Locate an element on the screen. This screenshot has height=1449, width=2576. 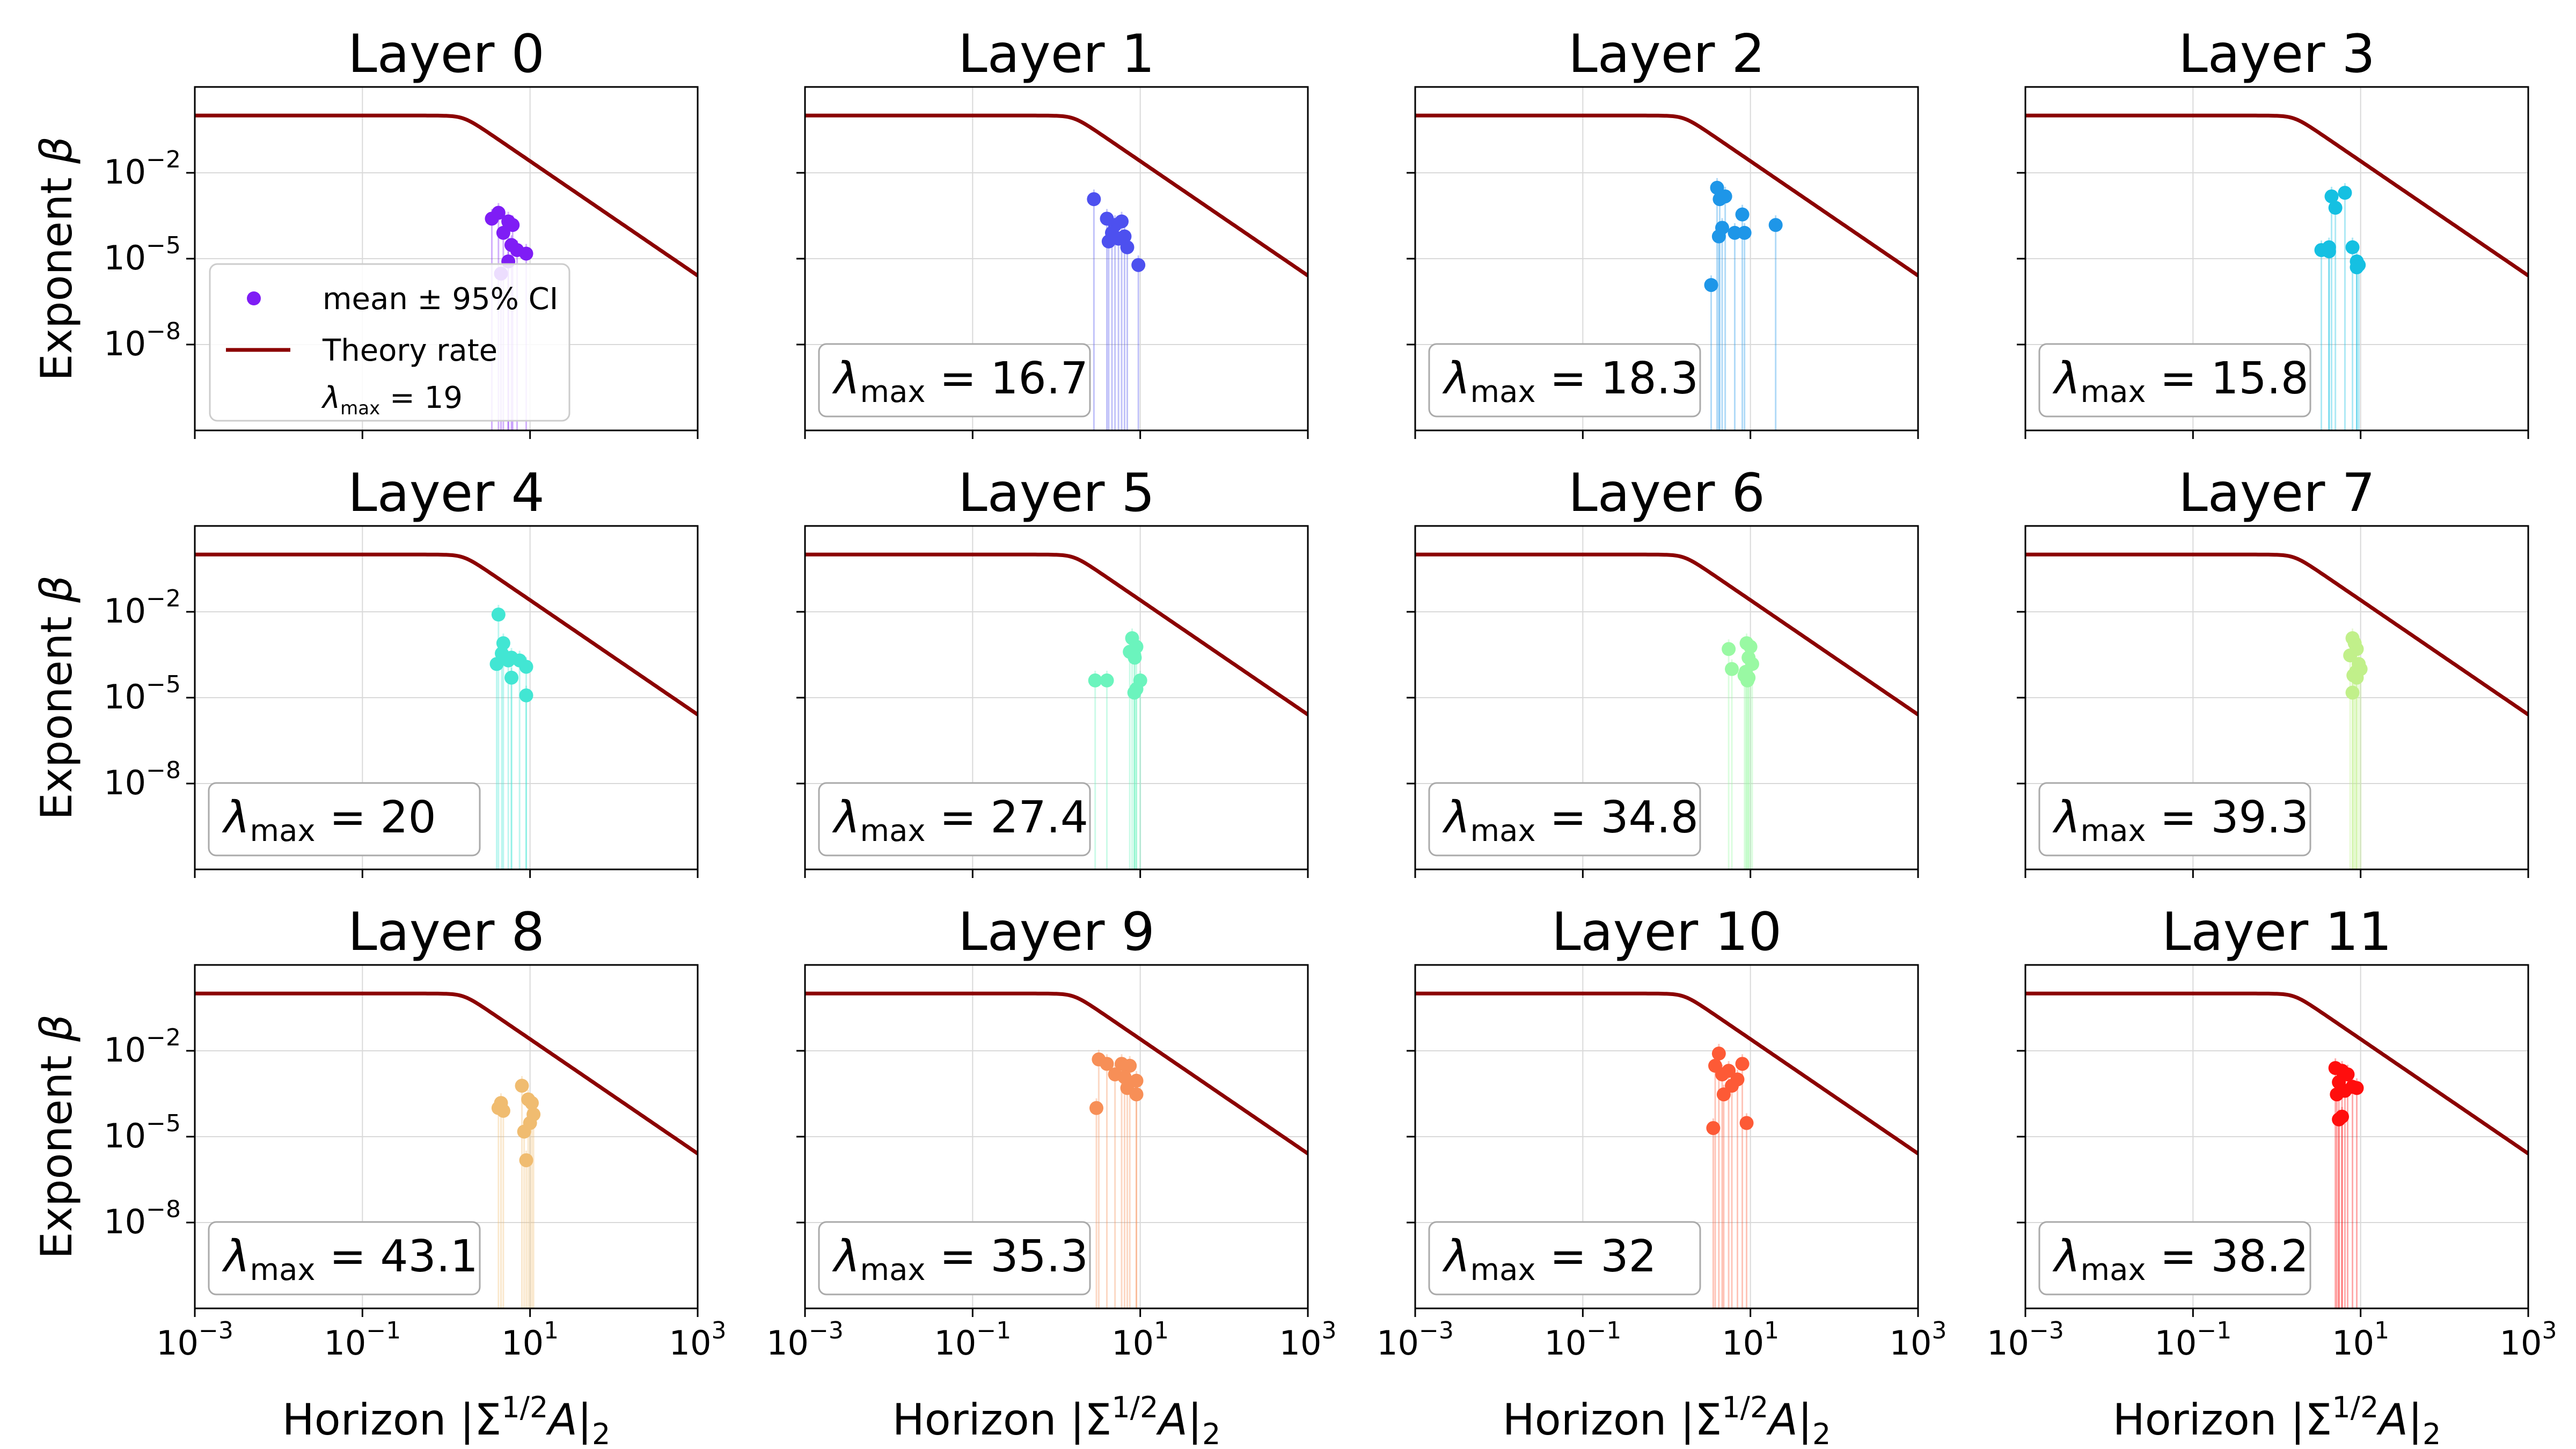
legend-marker-mean is located at coordinates (254, 298).